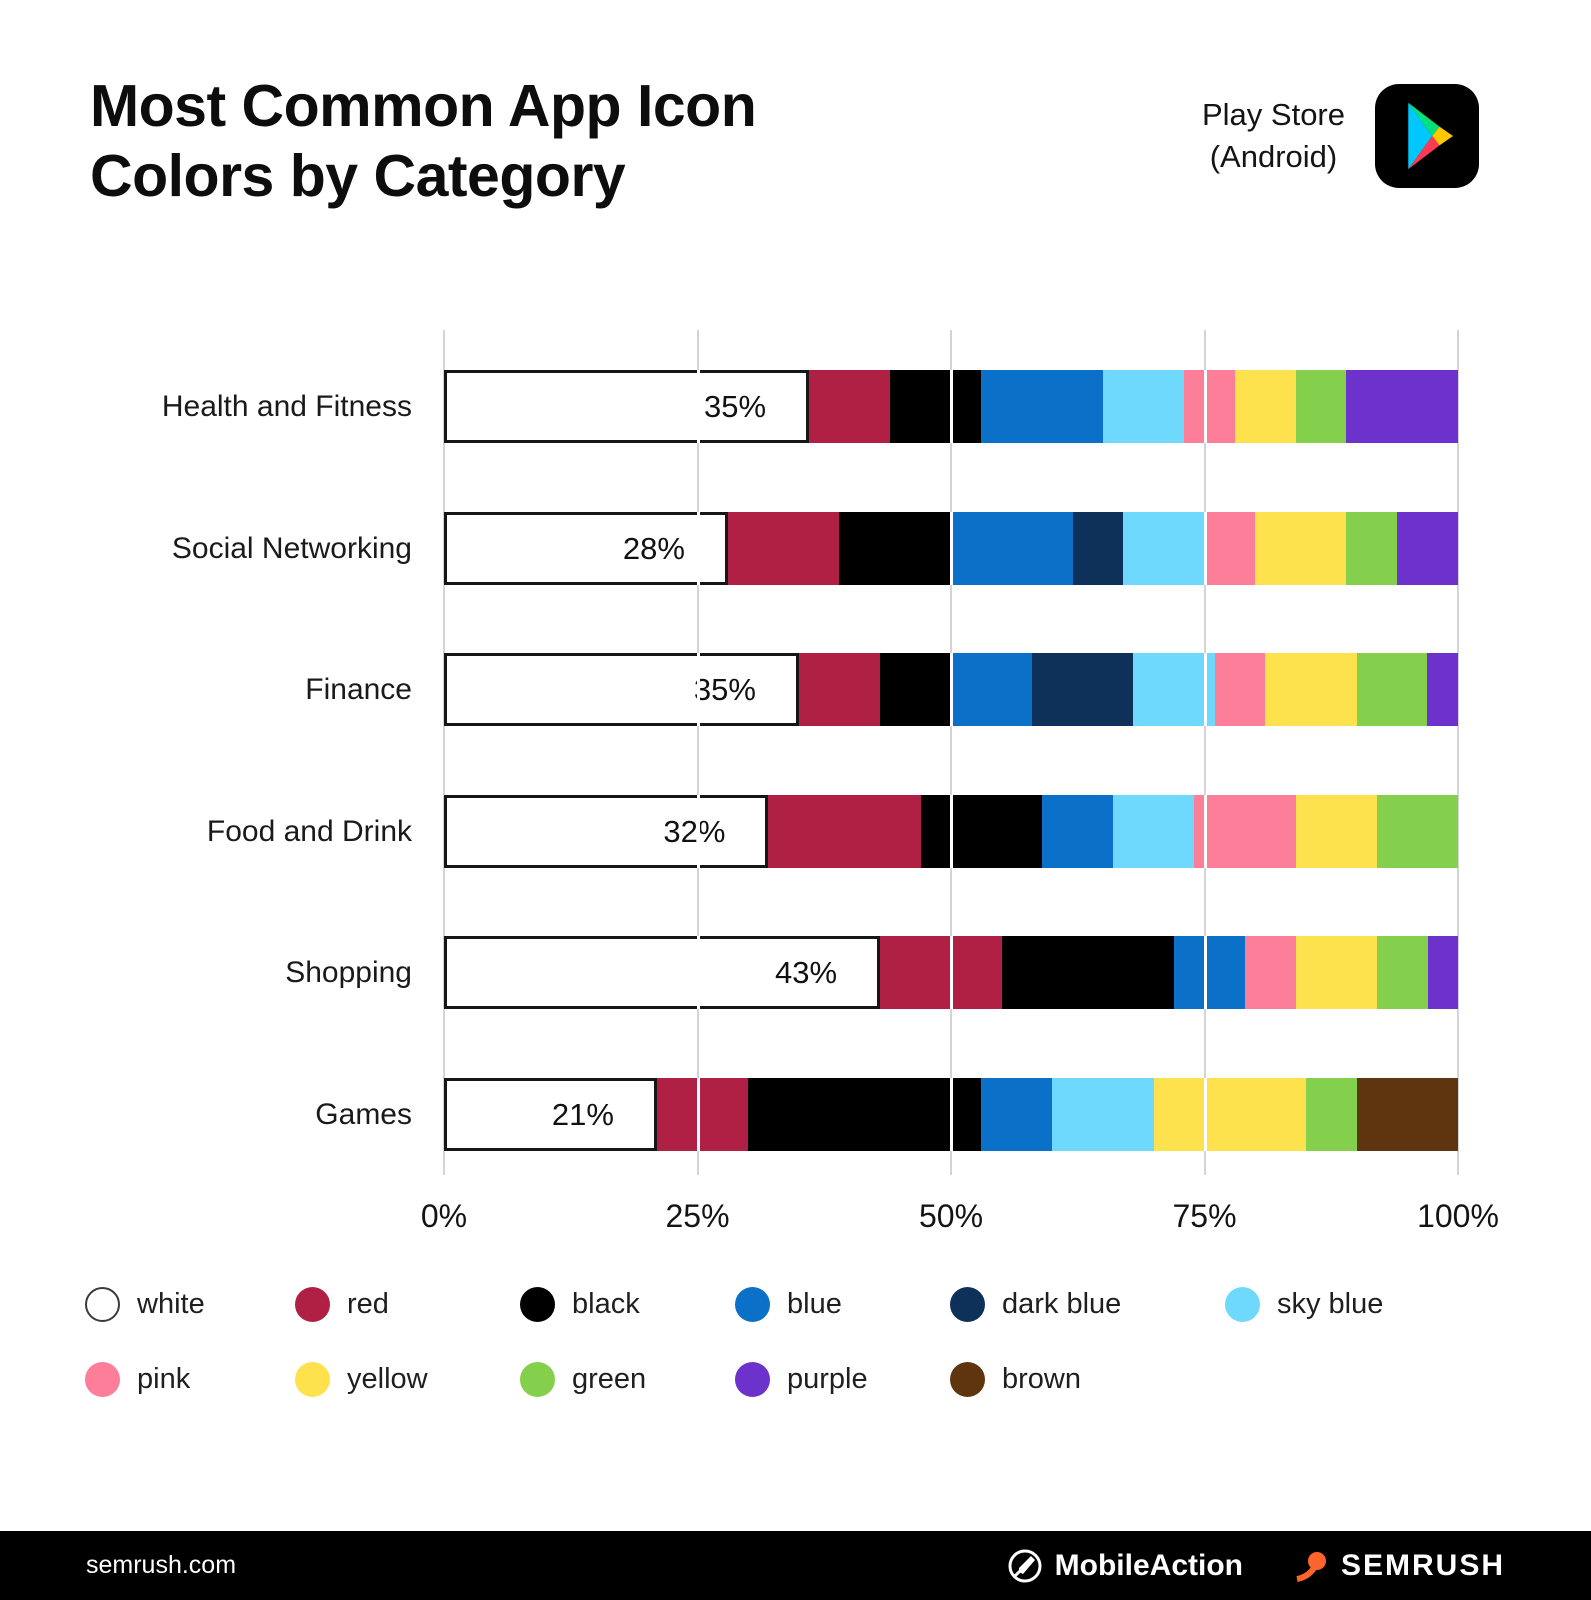 The image size is (1591, 1600). What do you see at coordinates (1256, 1566) in the screenshot?
I see `footer-logos: MobileAction SEMRUSH` at bounding box center [1256, 1566].